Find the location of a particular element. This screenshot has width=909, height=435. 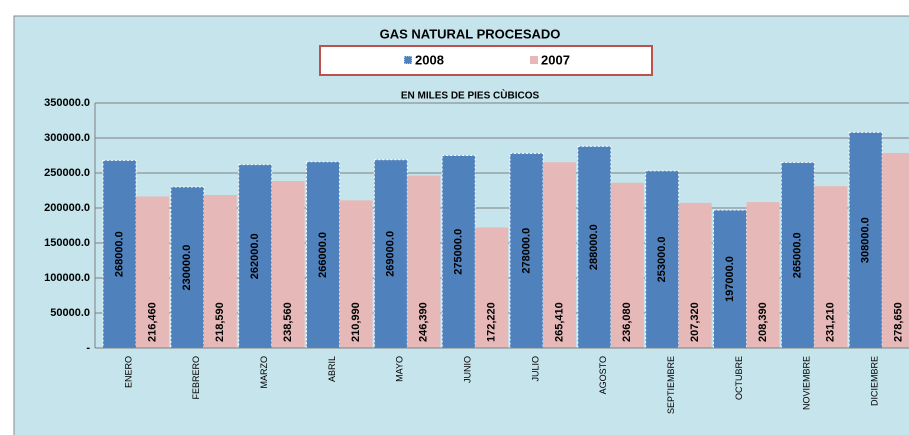

chart-subtitle: EN MILES DE PIES CÙBICOS is located at coordinates (470, 95).